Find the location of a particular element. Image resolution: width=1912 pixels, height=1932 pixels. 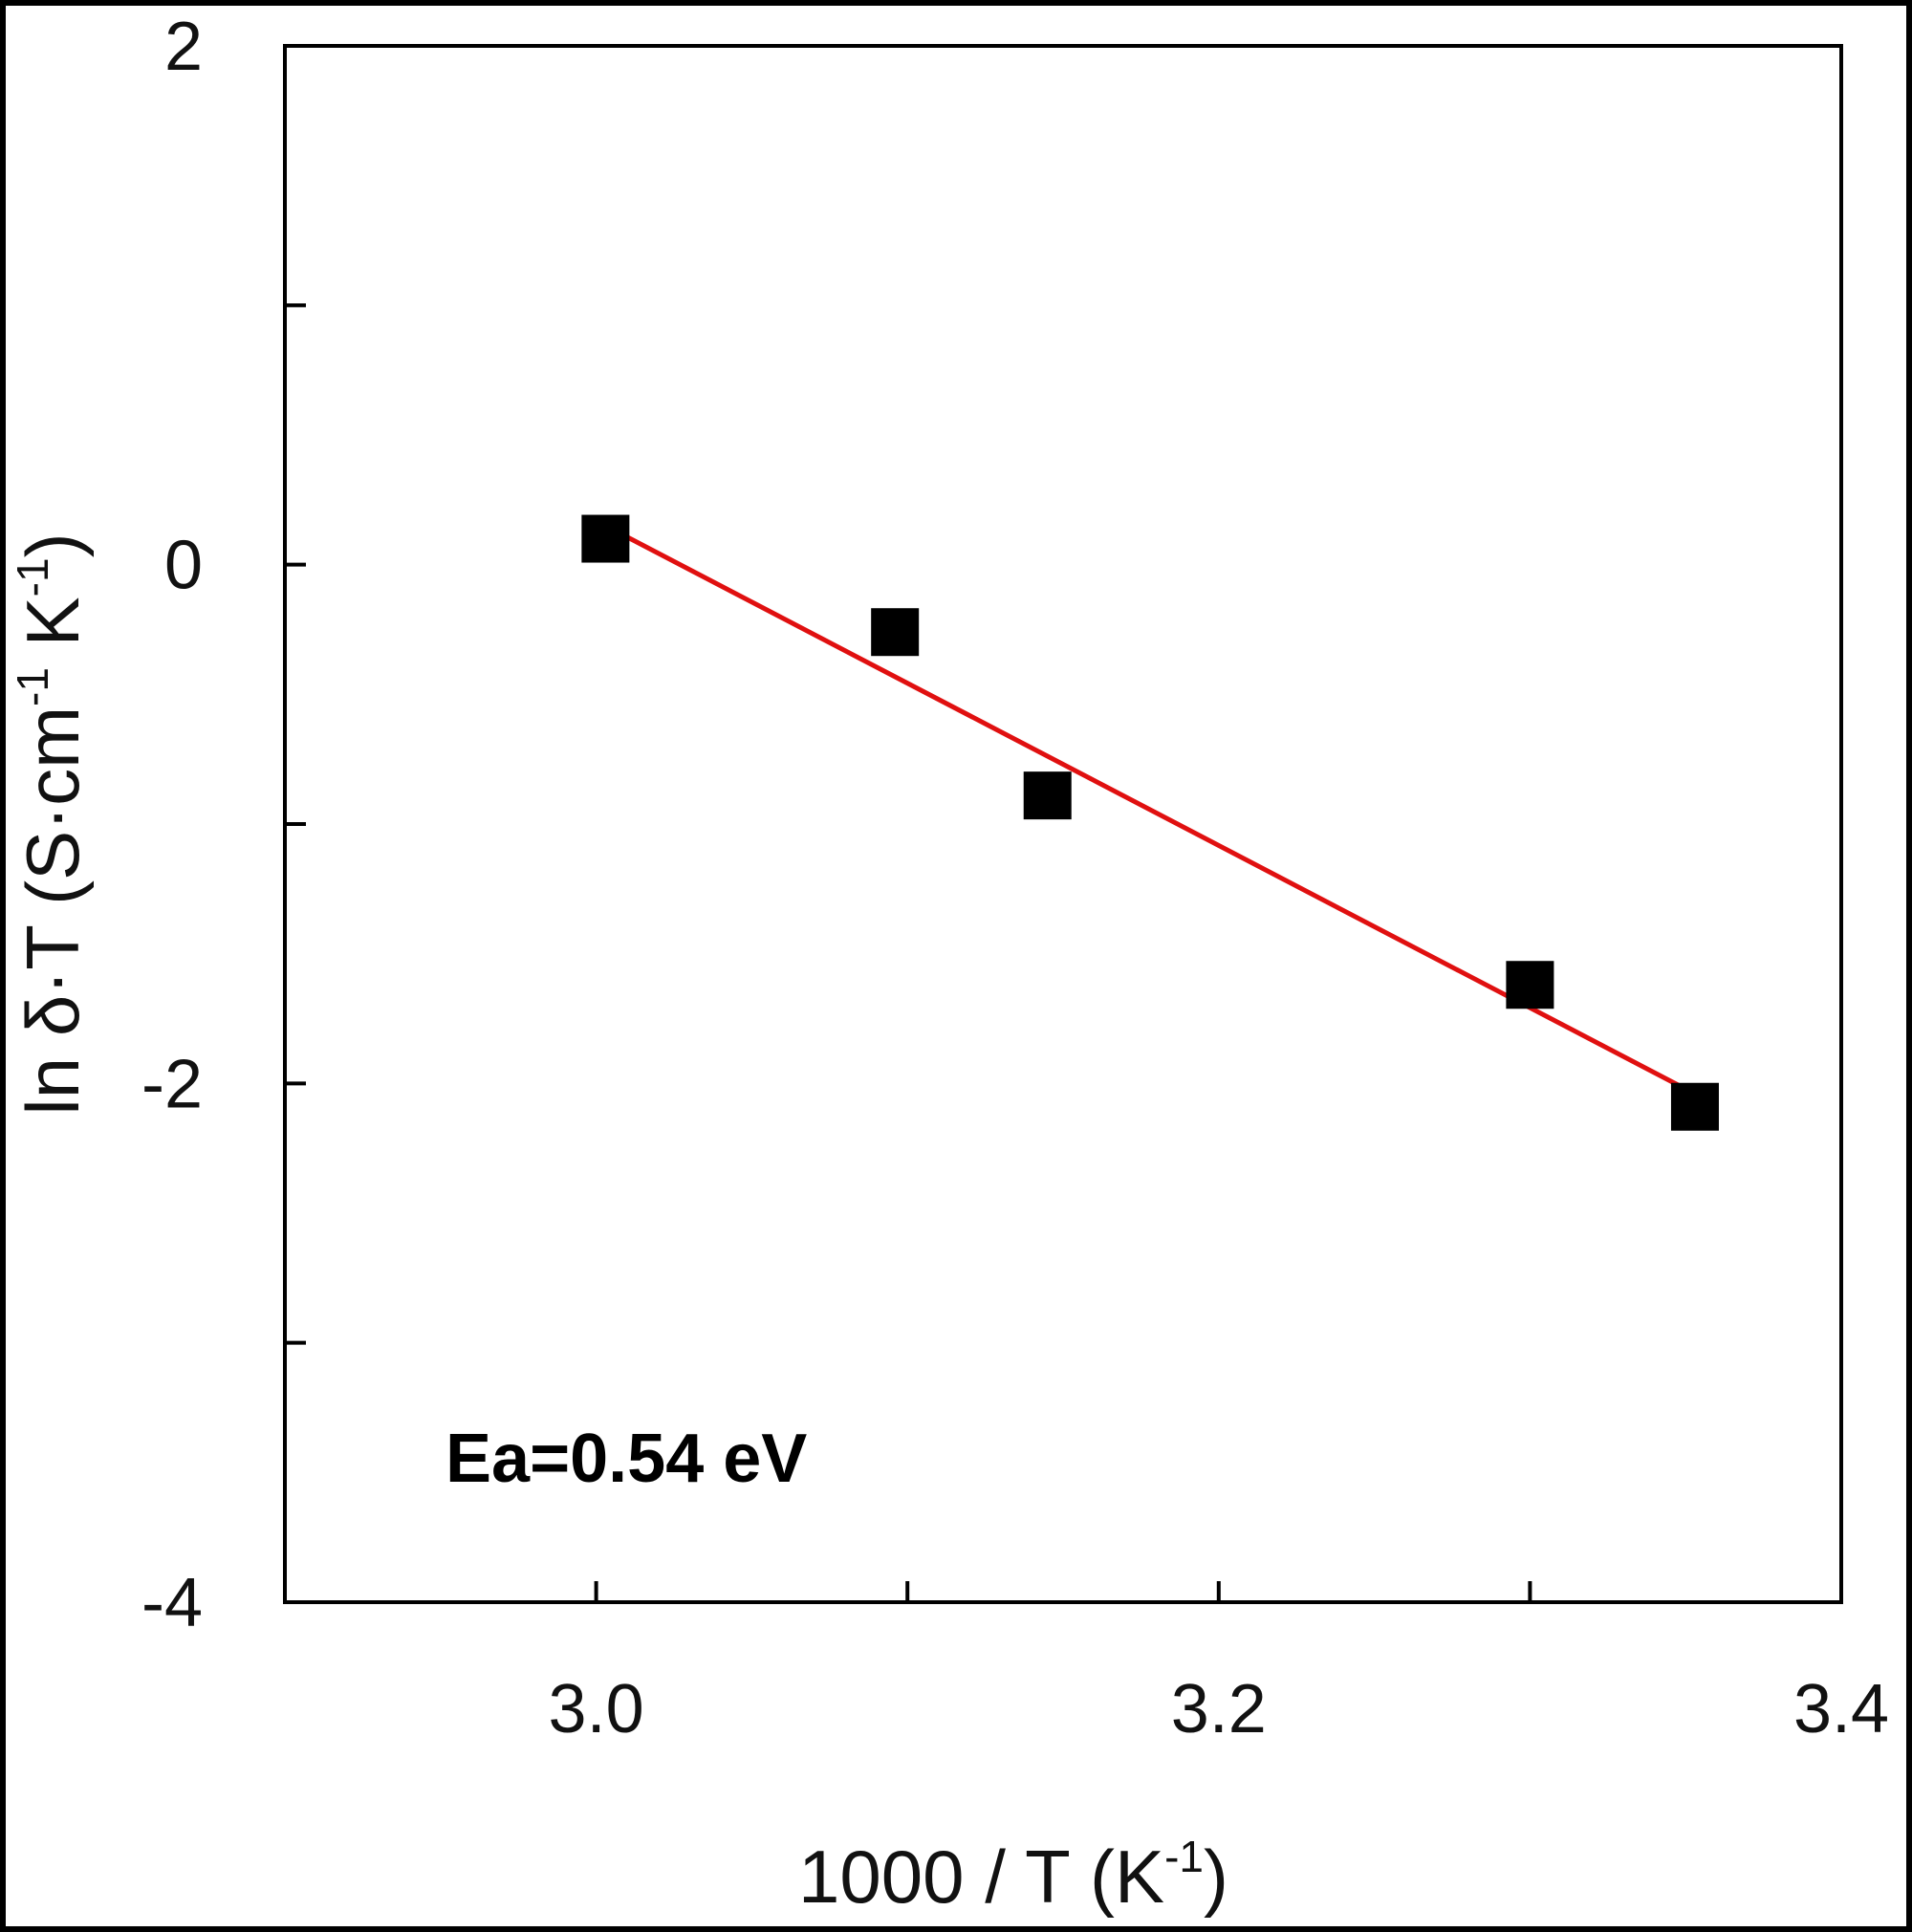

y-axis-title: ln δ·T (S·cm-1 K-1) is located at coordinates (51, 824).